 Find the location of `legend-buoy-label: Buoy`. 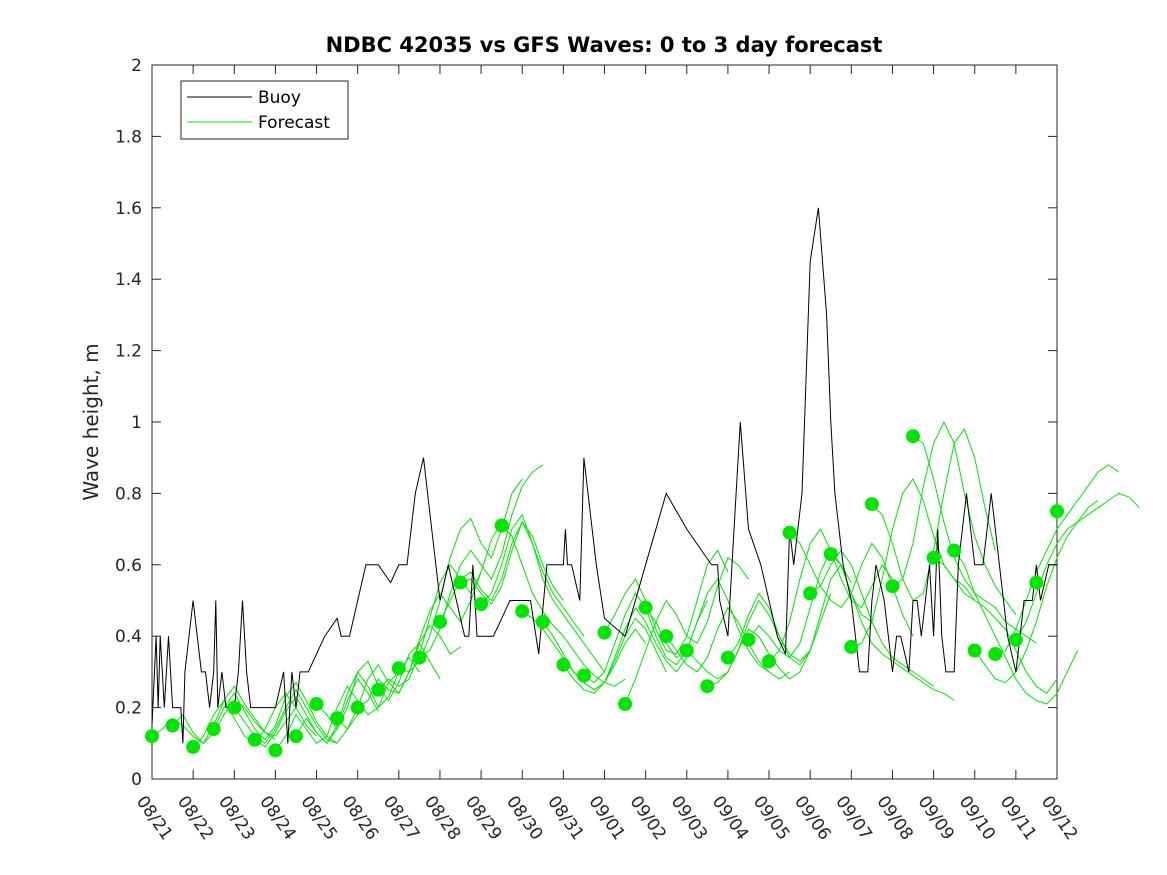

legend-buoy-label: Buoy is located at coordinates (279, 98).